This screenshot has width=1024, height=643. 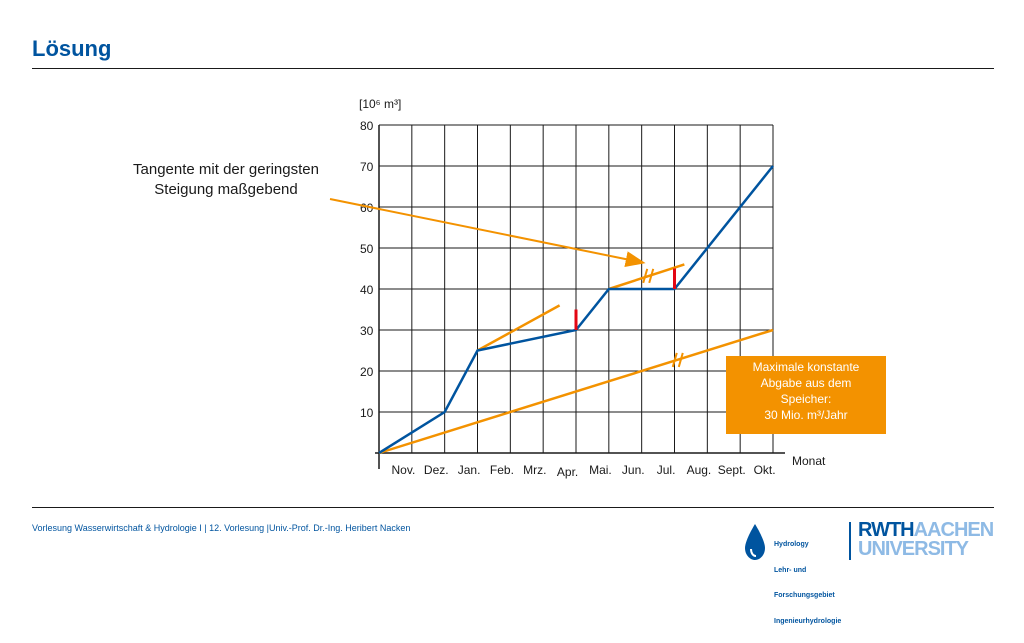 What do you see at coordinates (809, 461) in the screenshot?
I see `x-axis-label: Monat` at bounding box center [809, 461].